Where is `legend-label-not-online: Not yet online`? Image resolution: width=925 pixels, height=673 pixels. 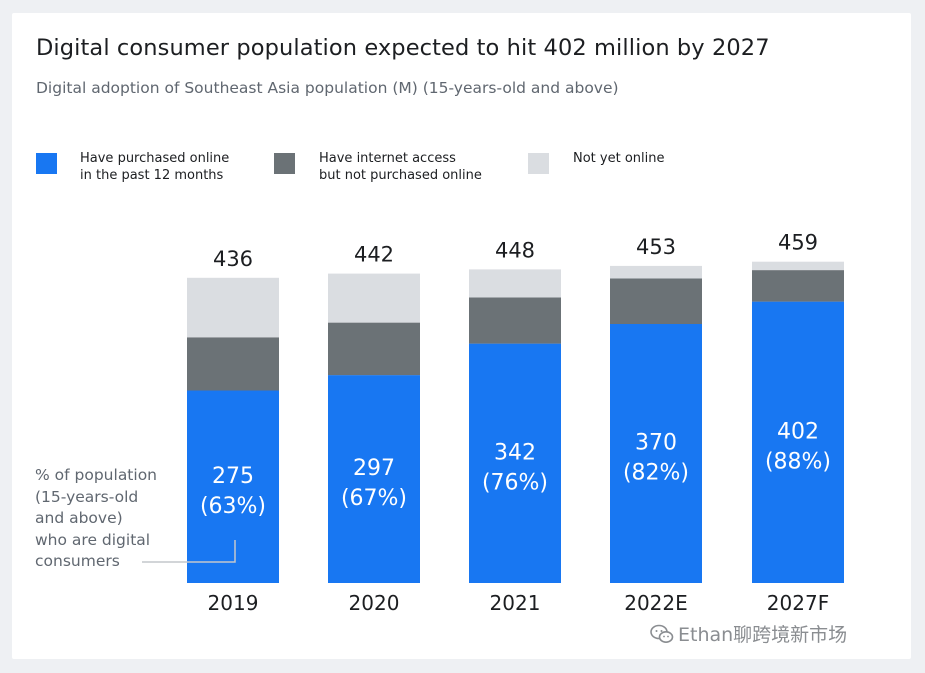
legend-label-not-online: Not yet online is located at coordinates (619, 158).